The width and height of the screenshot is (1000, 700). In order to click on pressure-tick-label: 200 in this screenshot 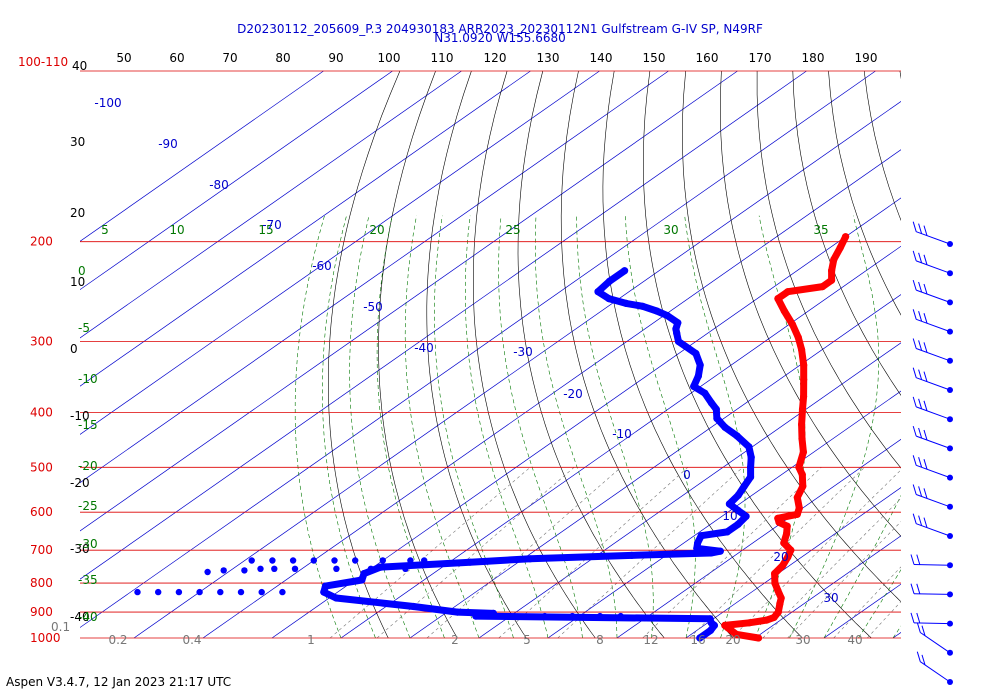, I will do `click(41, 242)`.